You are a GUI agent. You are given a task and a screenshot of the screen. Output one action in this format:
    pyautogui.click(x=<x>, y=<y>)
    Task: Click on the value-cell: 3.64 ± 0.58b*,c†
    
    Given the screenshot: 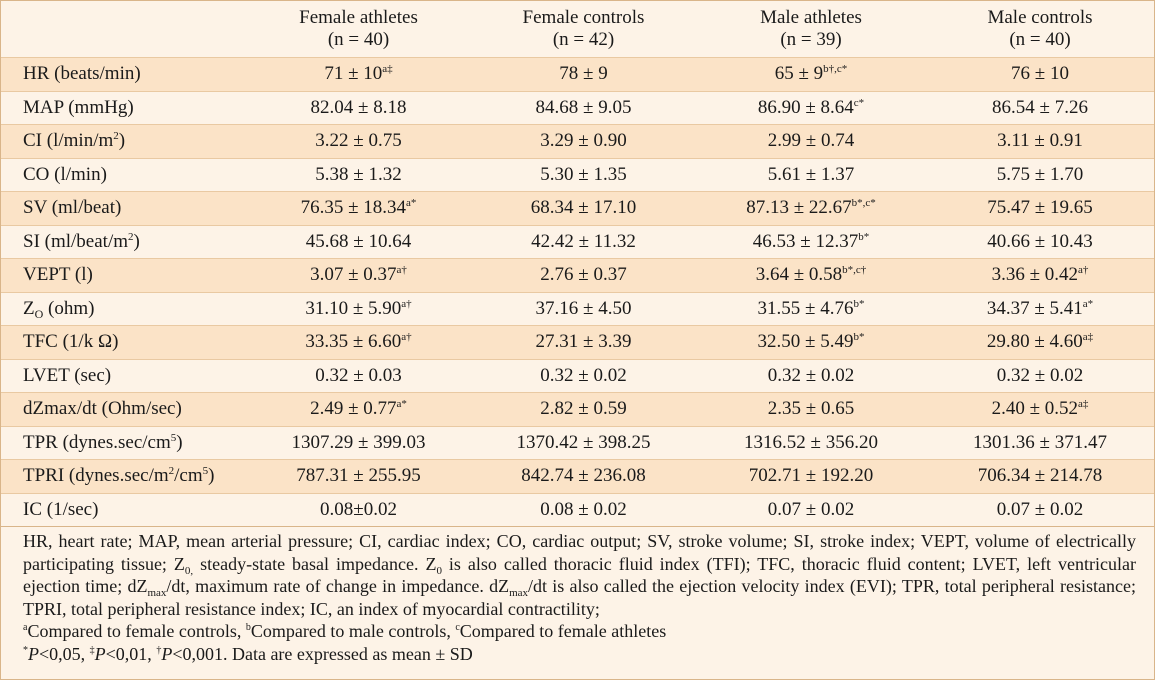 What is the action you would take?
    pyautogui.click(x=811, y=275)
    